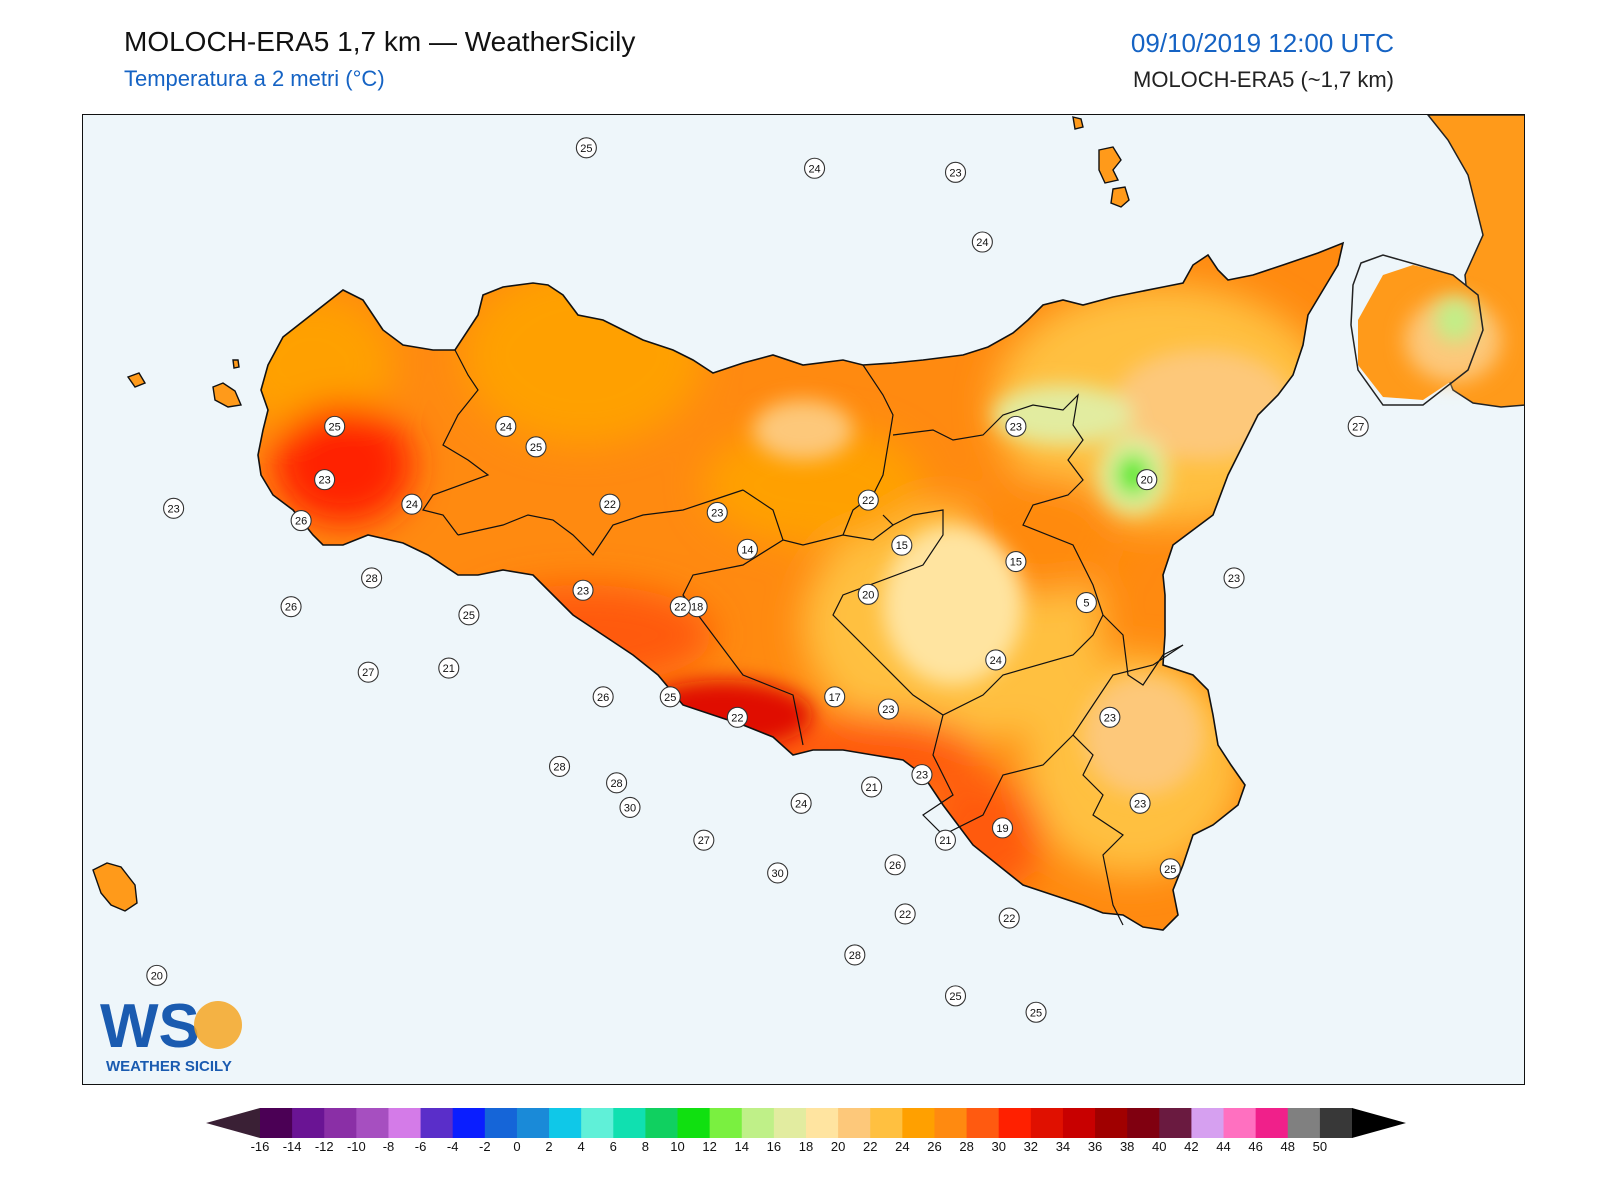  Describe the element at coordinates (1191, 1146) in the screenshot. I see `colorbar-tick: 42` at that location.